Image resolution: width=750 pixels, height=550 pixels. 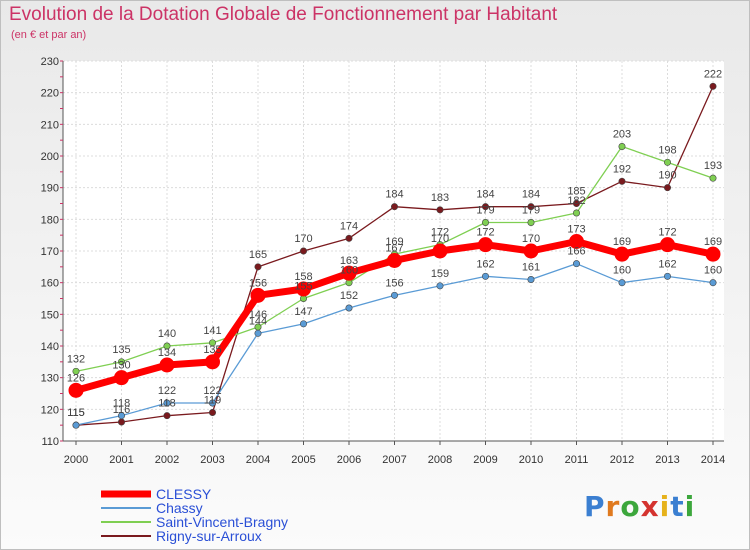 What do you see at coordinates (576, 252) in the screenshot?
I see `data-label: 166` at bounding box center [576, 252].